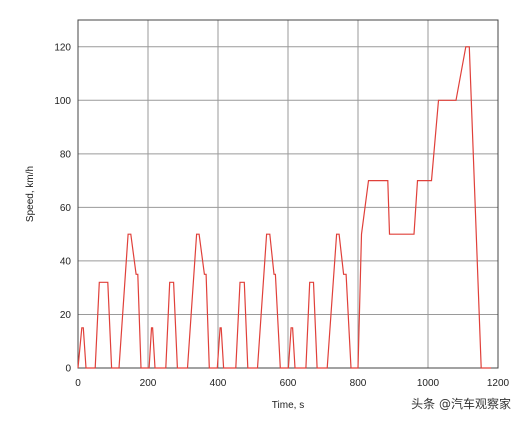  Describe the element at coordinates (62, 47) in the screenshot. I see `y-tick-label-6: 120` at that location.